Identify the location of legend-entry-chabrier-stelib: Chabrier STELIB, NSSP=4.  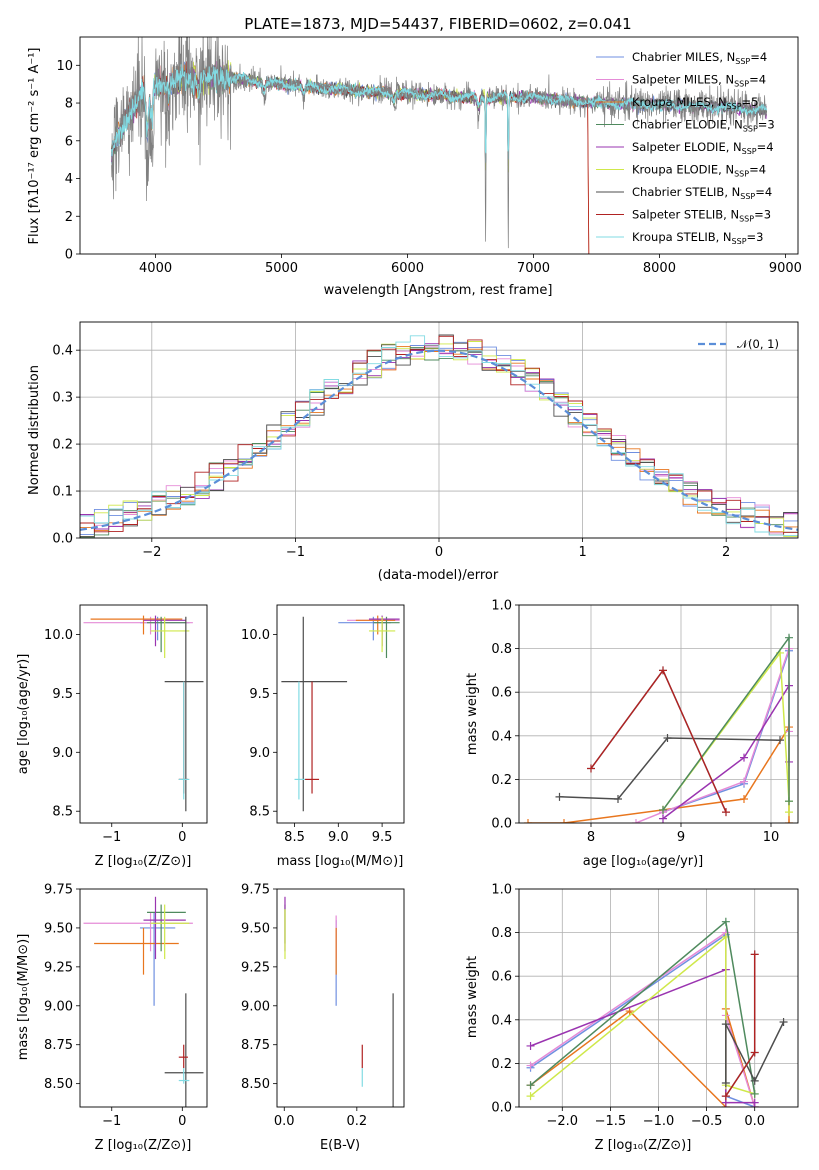
(702, 193).